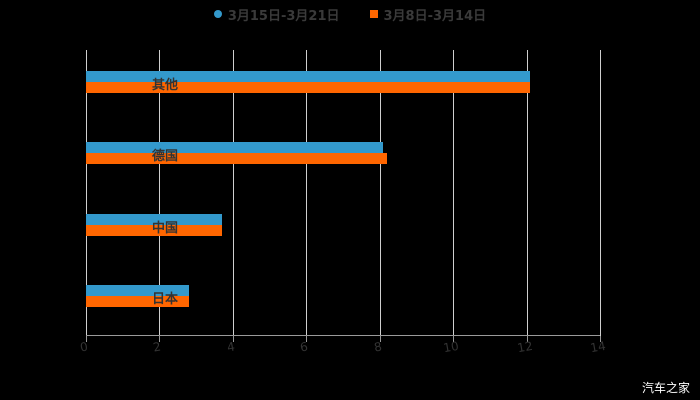 The height and width of the screenshot is (400, 700). Describe the element at coordinates (373, 14) in the screenshot. I see `legend-swatch-orange-icon` at that location.